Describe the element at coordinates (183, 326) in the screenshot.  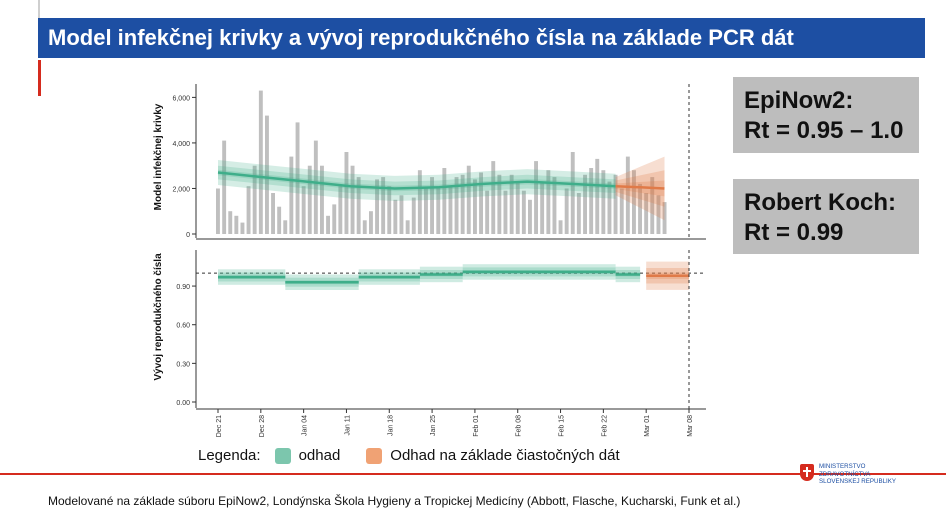
I see `bottom-y-tick-label: 0.60` at that location.